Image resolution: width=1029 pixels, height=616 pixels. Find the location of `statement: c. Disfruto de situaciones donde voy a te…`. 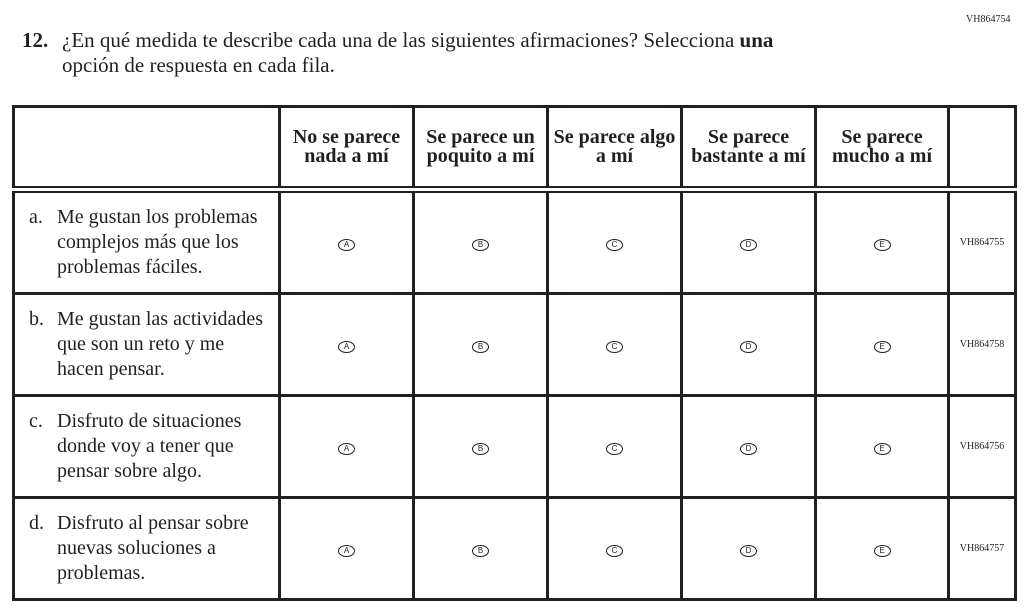

statement: c. Disfruto de situaciones donde voy a te… is located at coordinates (146, 446).